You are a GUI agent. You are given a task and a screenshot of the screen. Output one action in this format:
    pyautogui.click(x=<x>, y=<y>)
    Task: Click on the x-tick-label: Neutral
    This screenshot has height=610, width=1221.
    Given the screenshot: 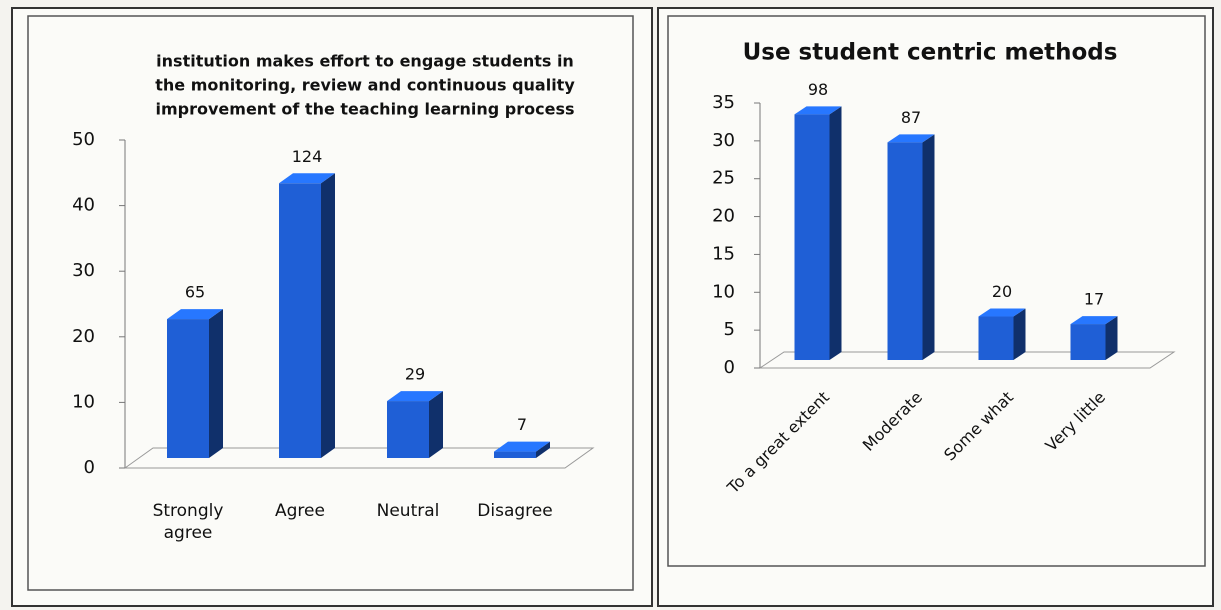 What is the action you would take?
    pyautogui.click(x=408, y=511)
    